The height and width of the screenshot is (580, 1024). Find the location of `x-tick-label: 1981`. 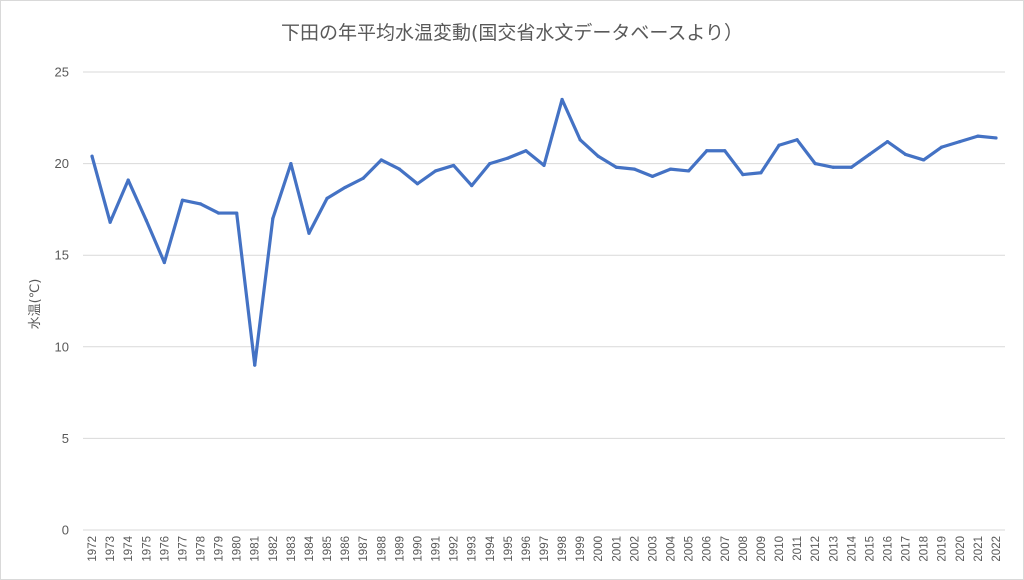

x-tick-label: 1981 is located at coordinates (256, 549).